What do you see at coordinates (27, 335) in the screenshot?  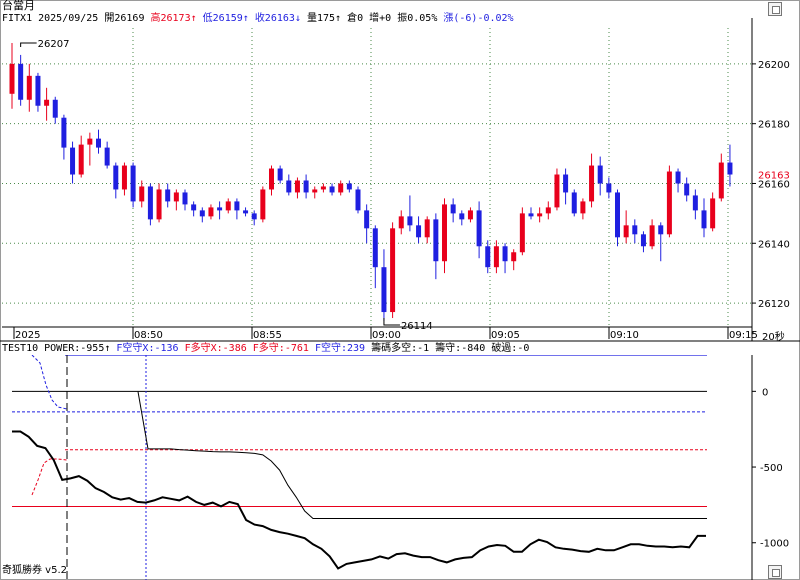 I see `time-tick-label: 2025` at bounding box center [27, 335].